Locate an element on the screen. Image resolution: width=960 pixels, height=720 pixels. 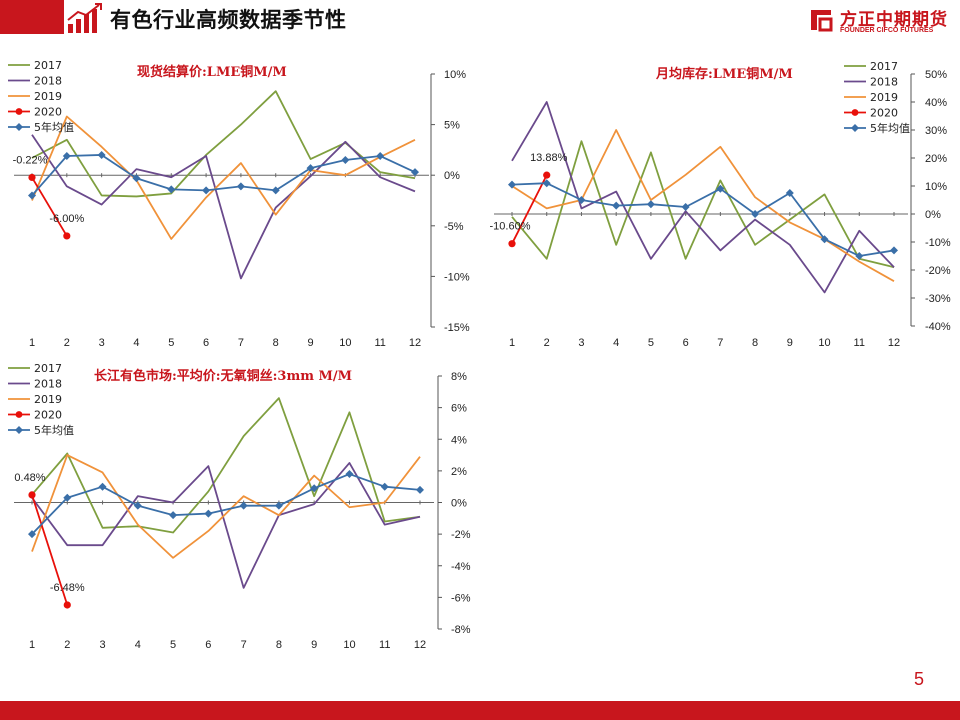
x-tick-label: 11 is located at coordinates (859, 343).